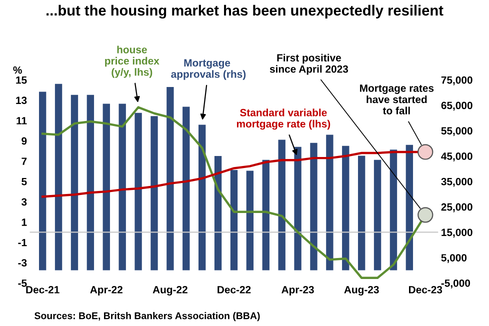 This screenshot has width=489, height=326. Describe the element at coordinates (456, 182) in the screenshot. I see `y2-tick-label: 35,000` at that location.